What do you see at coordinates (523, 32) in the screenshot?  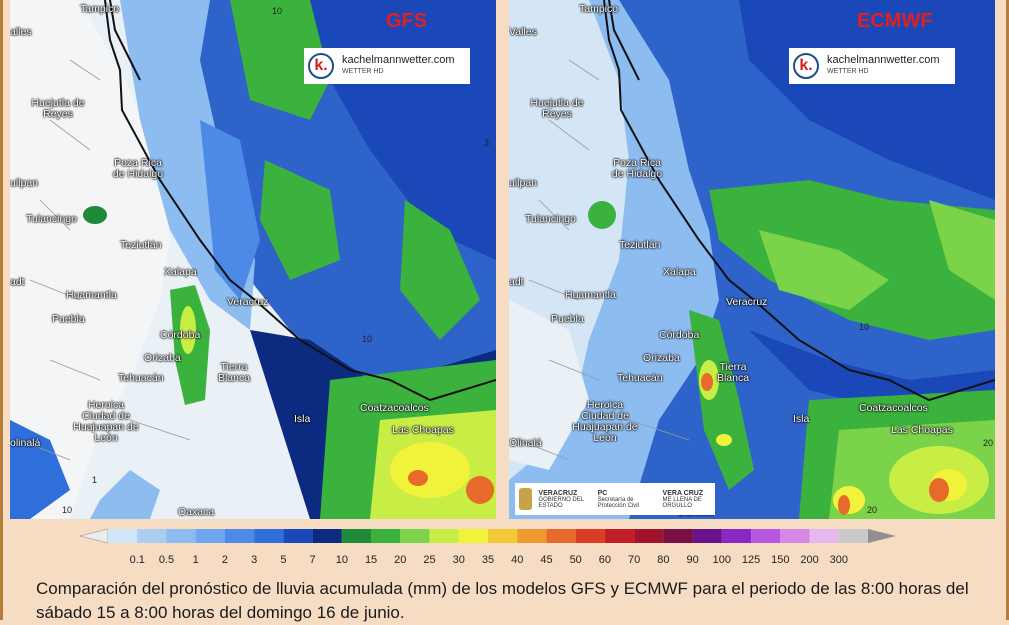 I see `city-label: Valles` at bounding box center [523, 32].